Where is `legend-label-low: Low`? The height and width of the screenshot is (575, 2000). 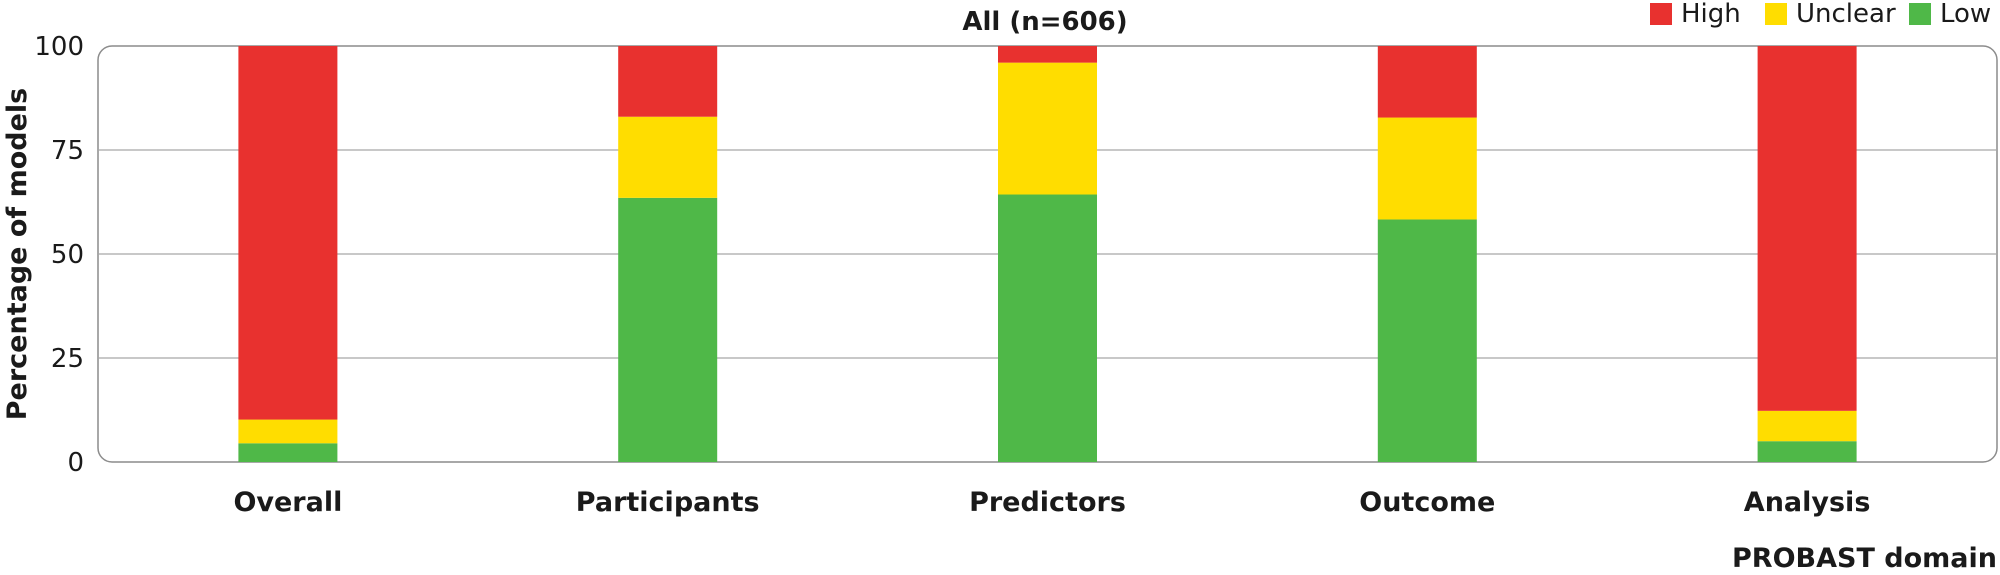 legend-label-low: Low is located at coordinates (1965, 14).